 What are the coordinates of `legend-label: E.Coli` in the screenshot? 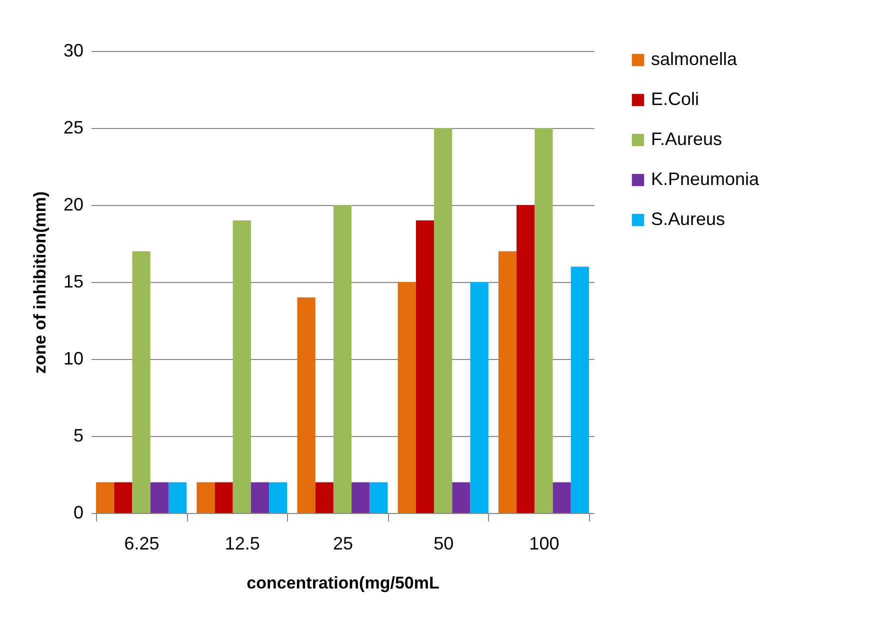 It's located at (675, 99).